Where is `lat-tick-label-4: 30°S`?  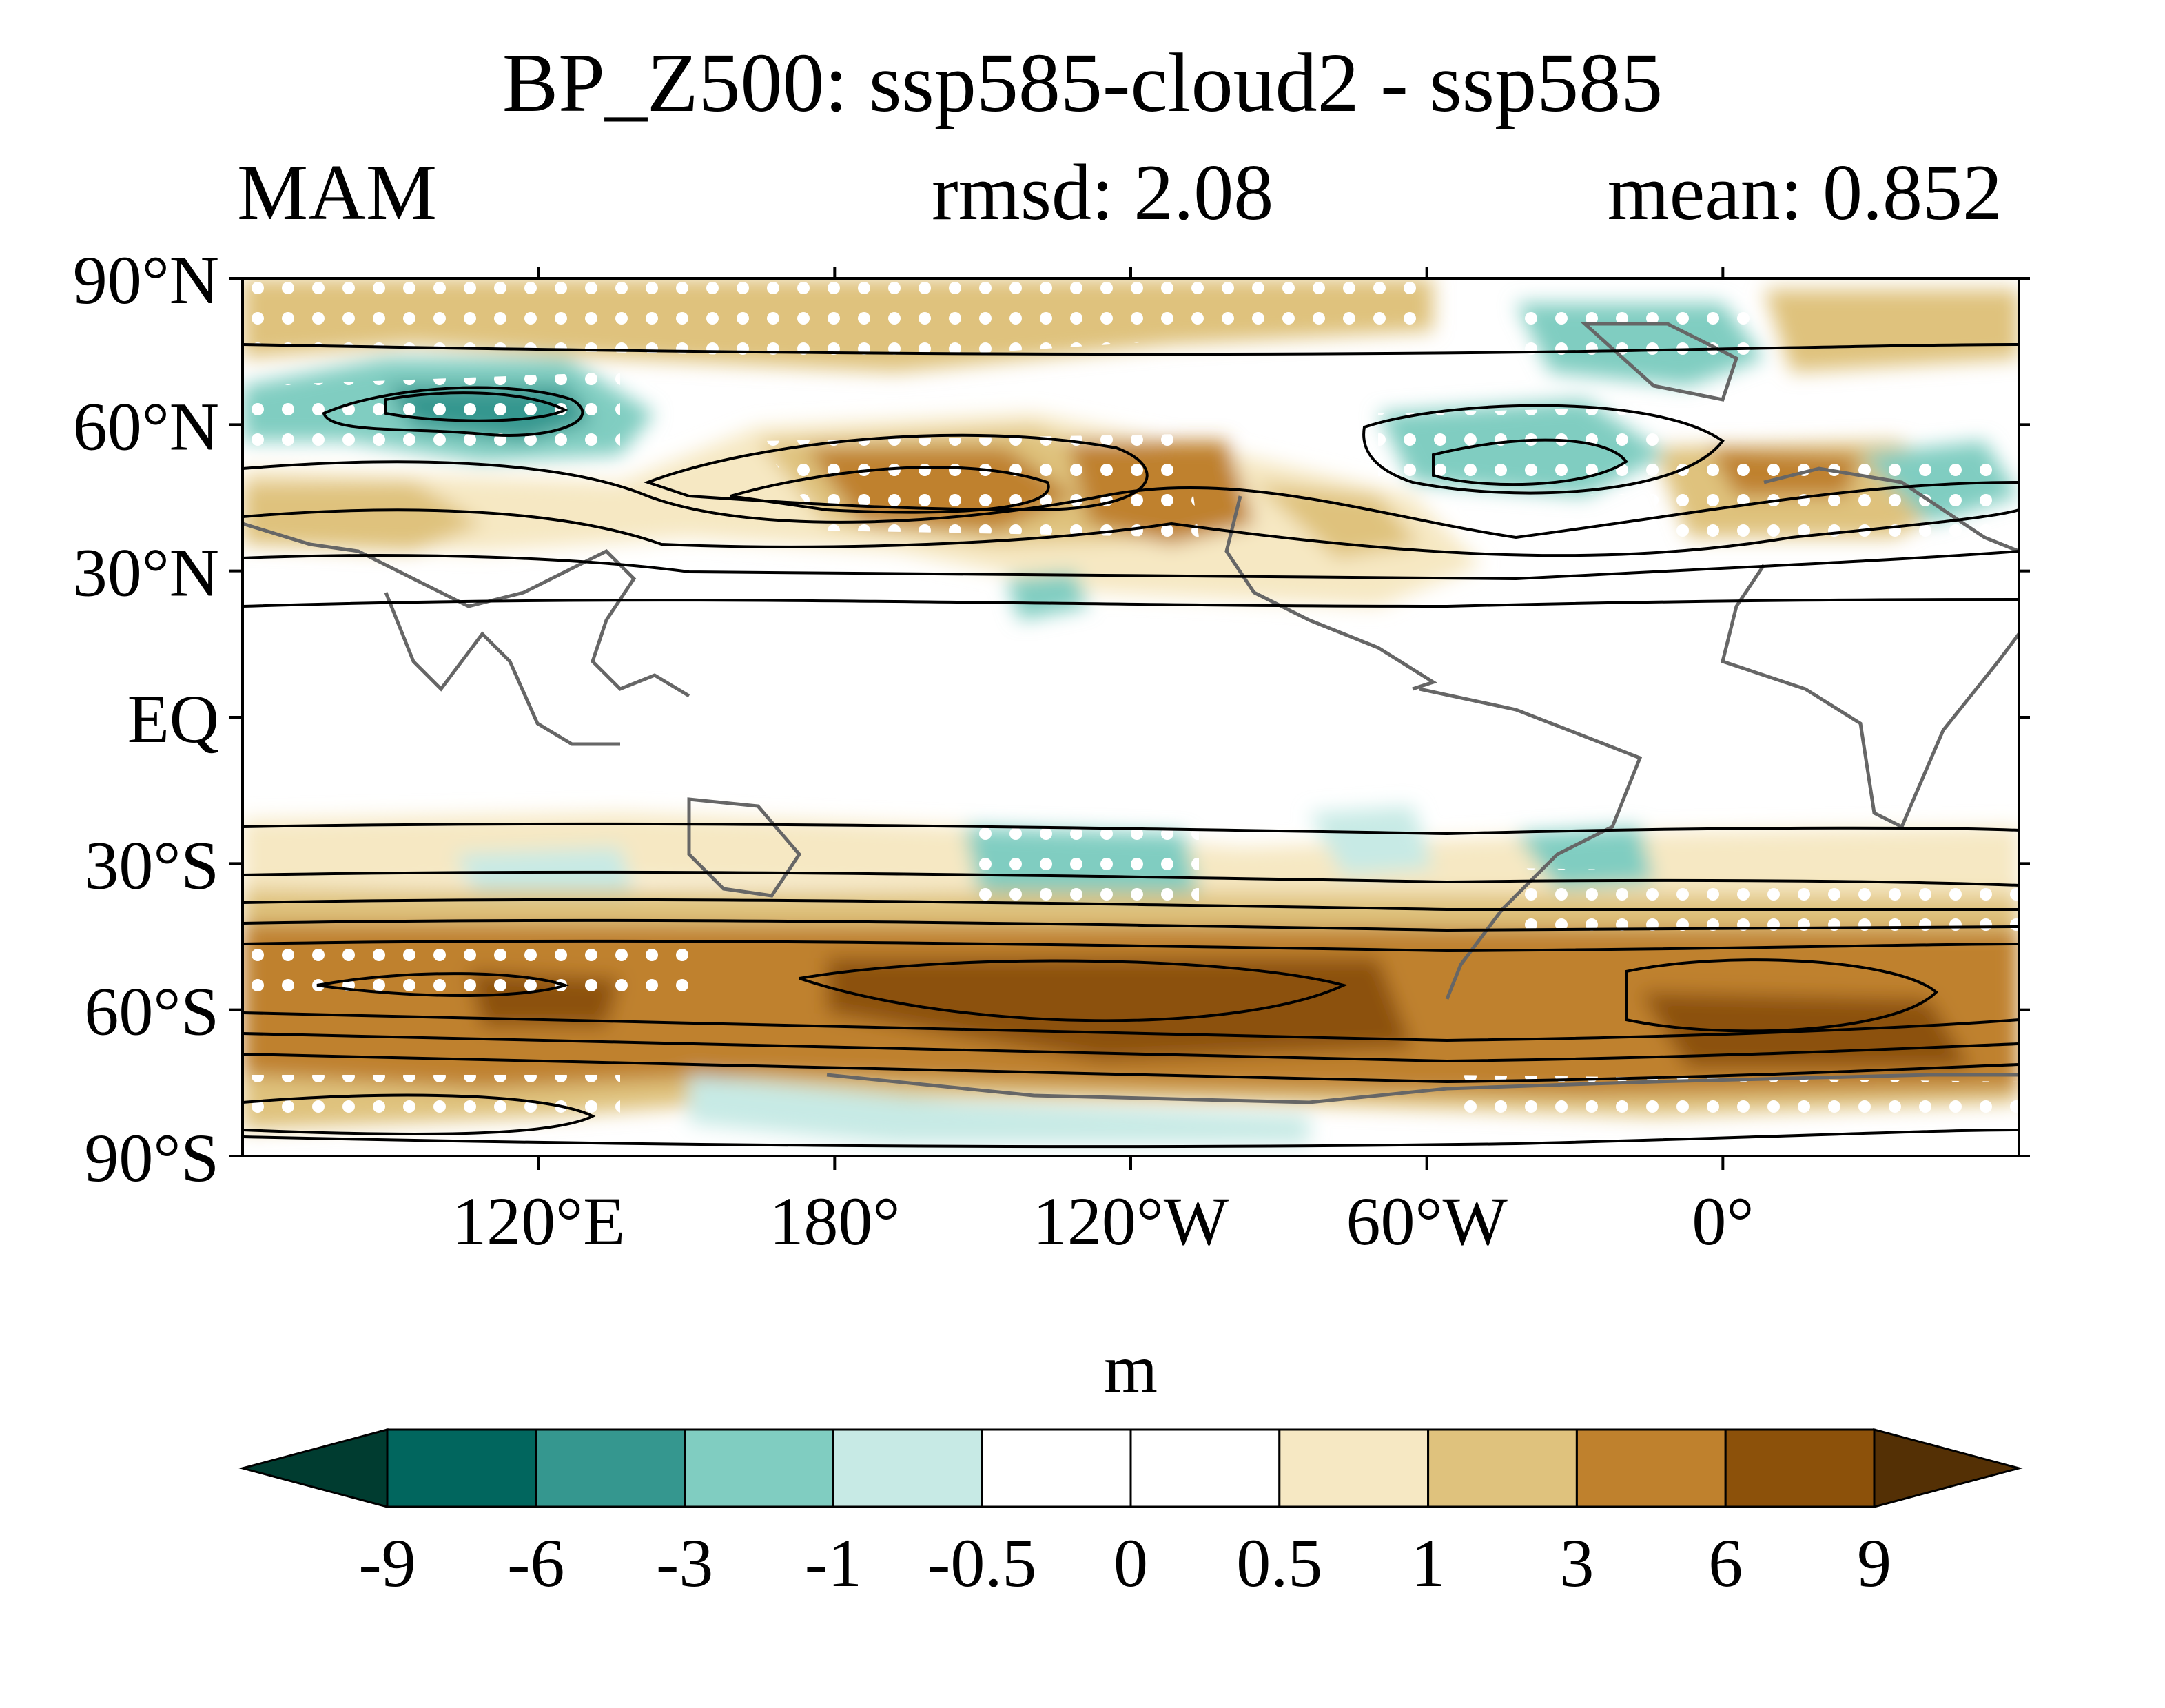
lat-tick-label-4: 30°S is located at coordinates (151, 865).